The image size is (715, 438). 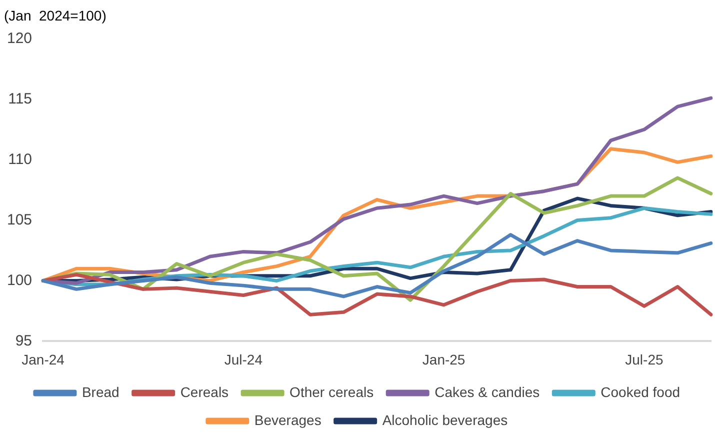 What do you see at coordinates (55, 15) in the screenshot?
I see `y-axis-title: (Jan 2024=100)` at bounding box center [55, 15].